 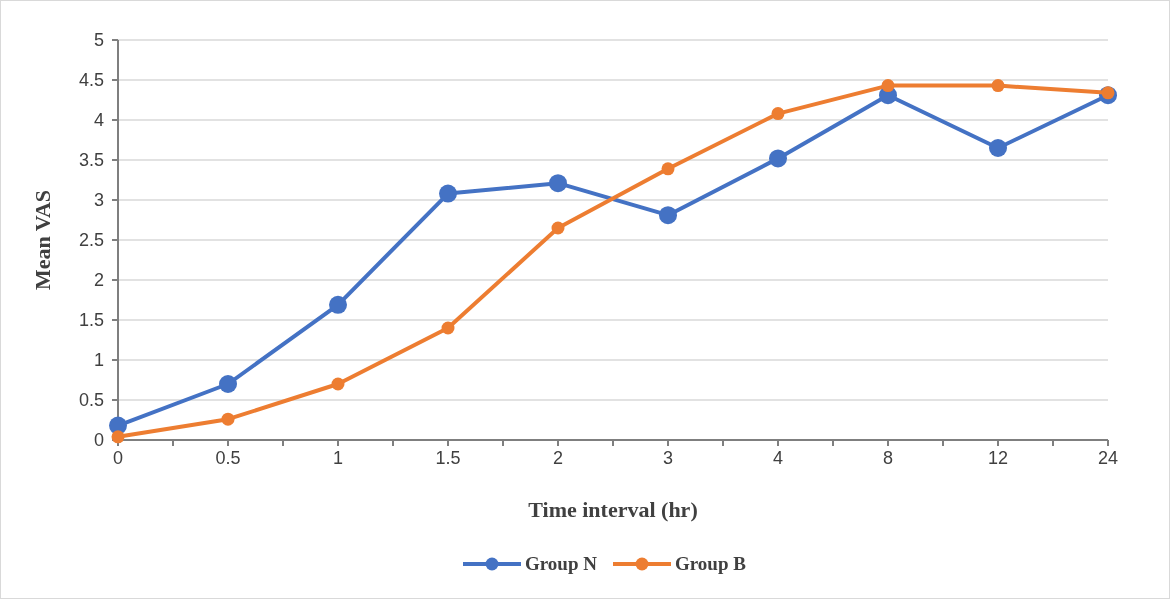 I want to click on y-tick-label: 1.5, so click(x=91, y=320).